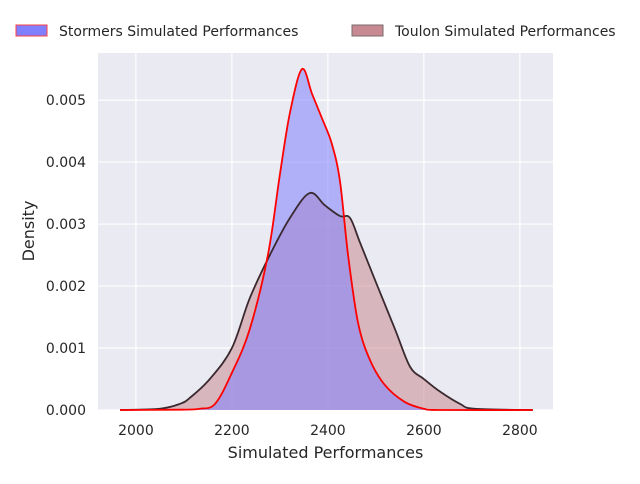 This screenshot has width=640, height=484. What do you see at coordinates (66, 349) in the screenshot?
I see `y-tick-label: 0.001` at bounding box center [66, 349].